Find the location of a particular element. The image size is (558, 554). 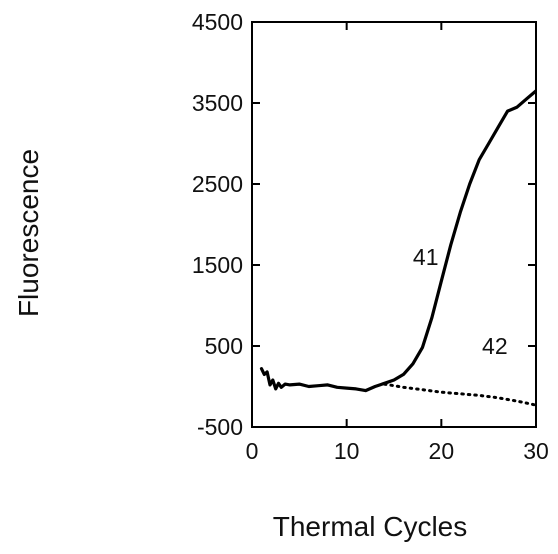

x-tick-label: 0 is located at coordinates (252, 451).